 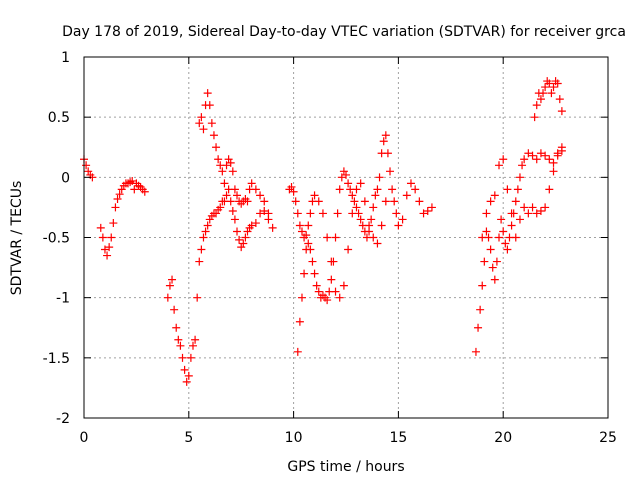 I want to click on y-axis-label: SDTVAR / TECUs, so click(x=17, y=238).